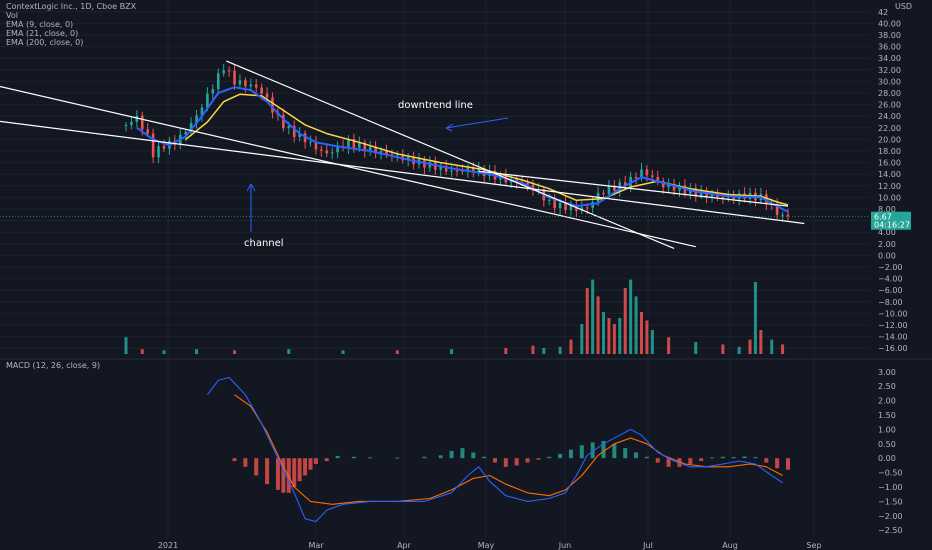  I want to click on price-tick-label: 12.00, so click(889, 186).